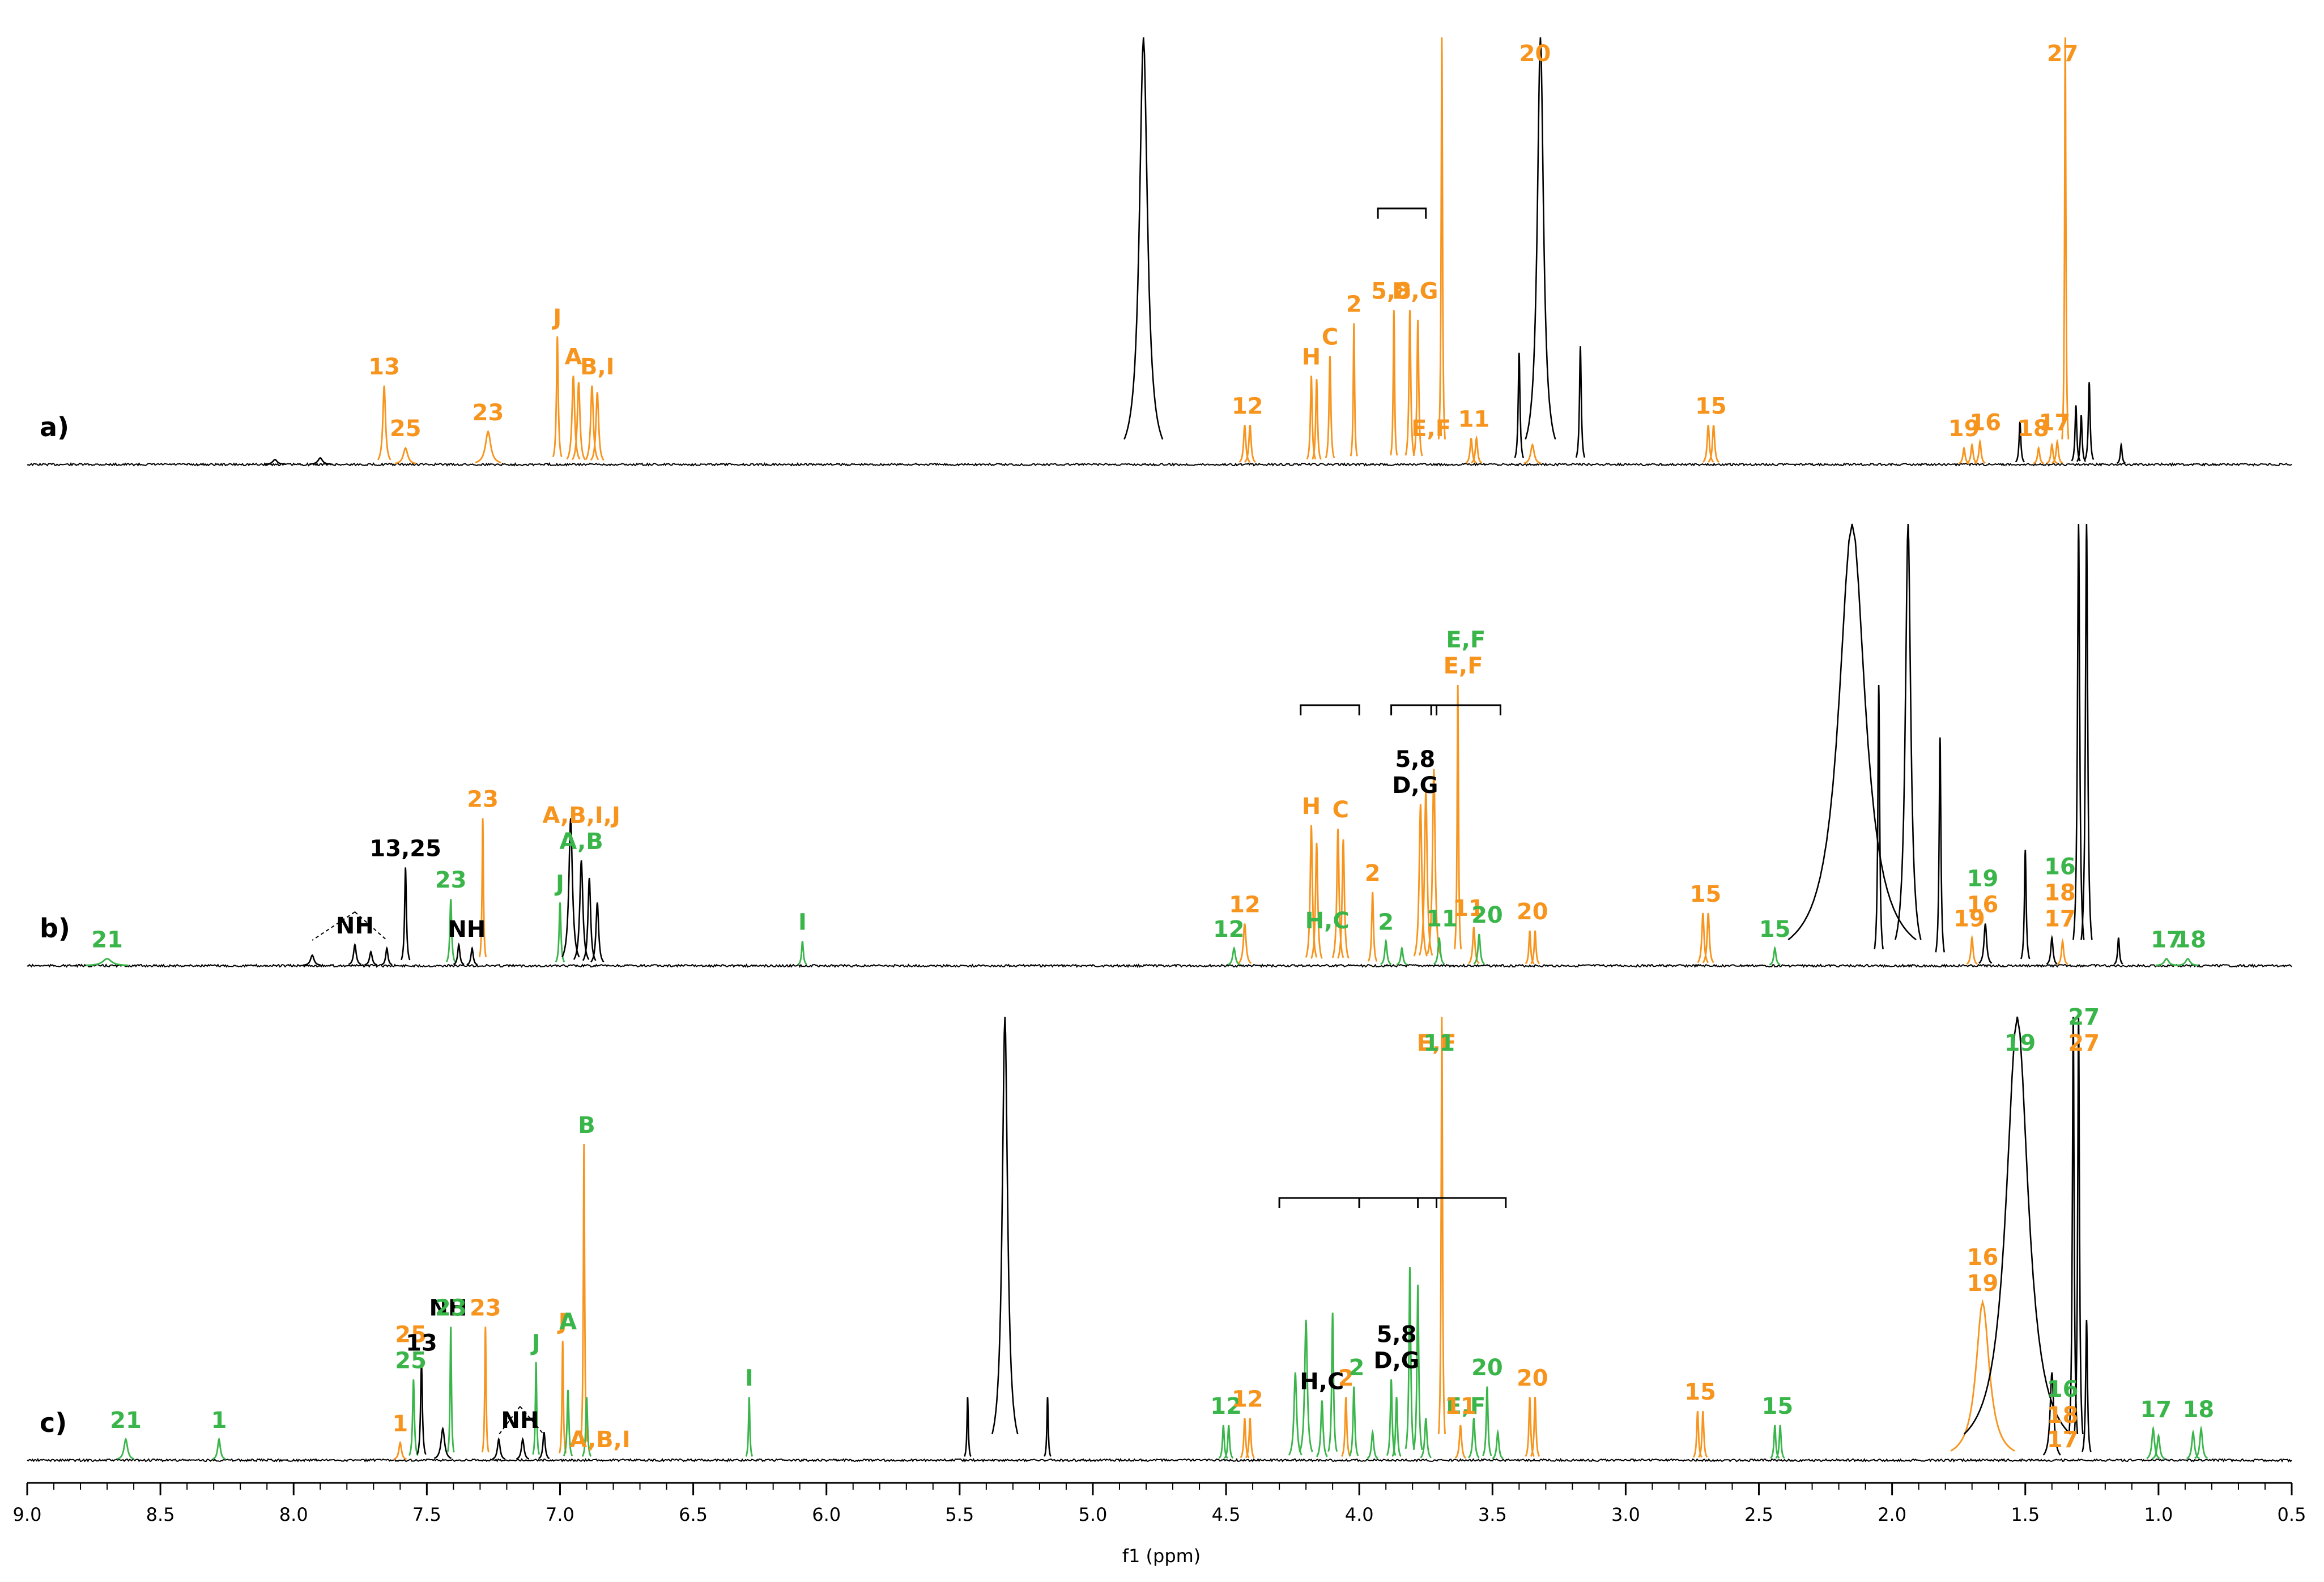 The height and width of the screenshot is (1582, 2324). What do you see at coordinates (802, 923) in the screenshot?
I see `peak-label: I` at bounding box center [802, 923].